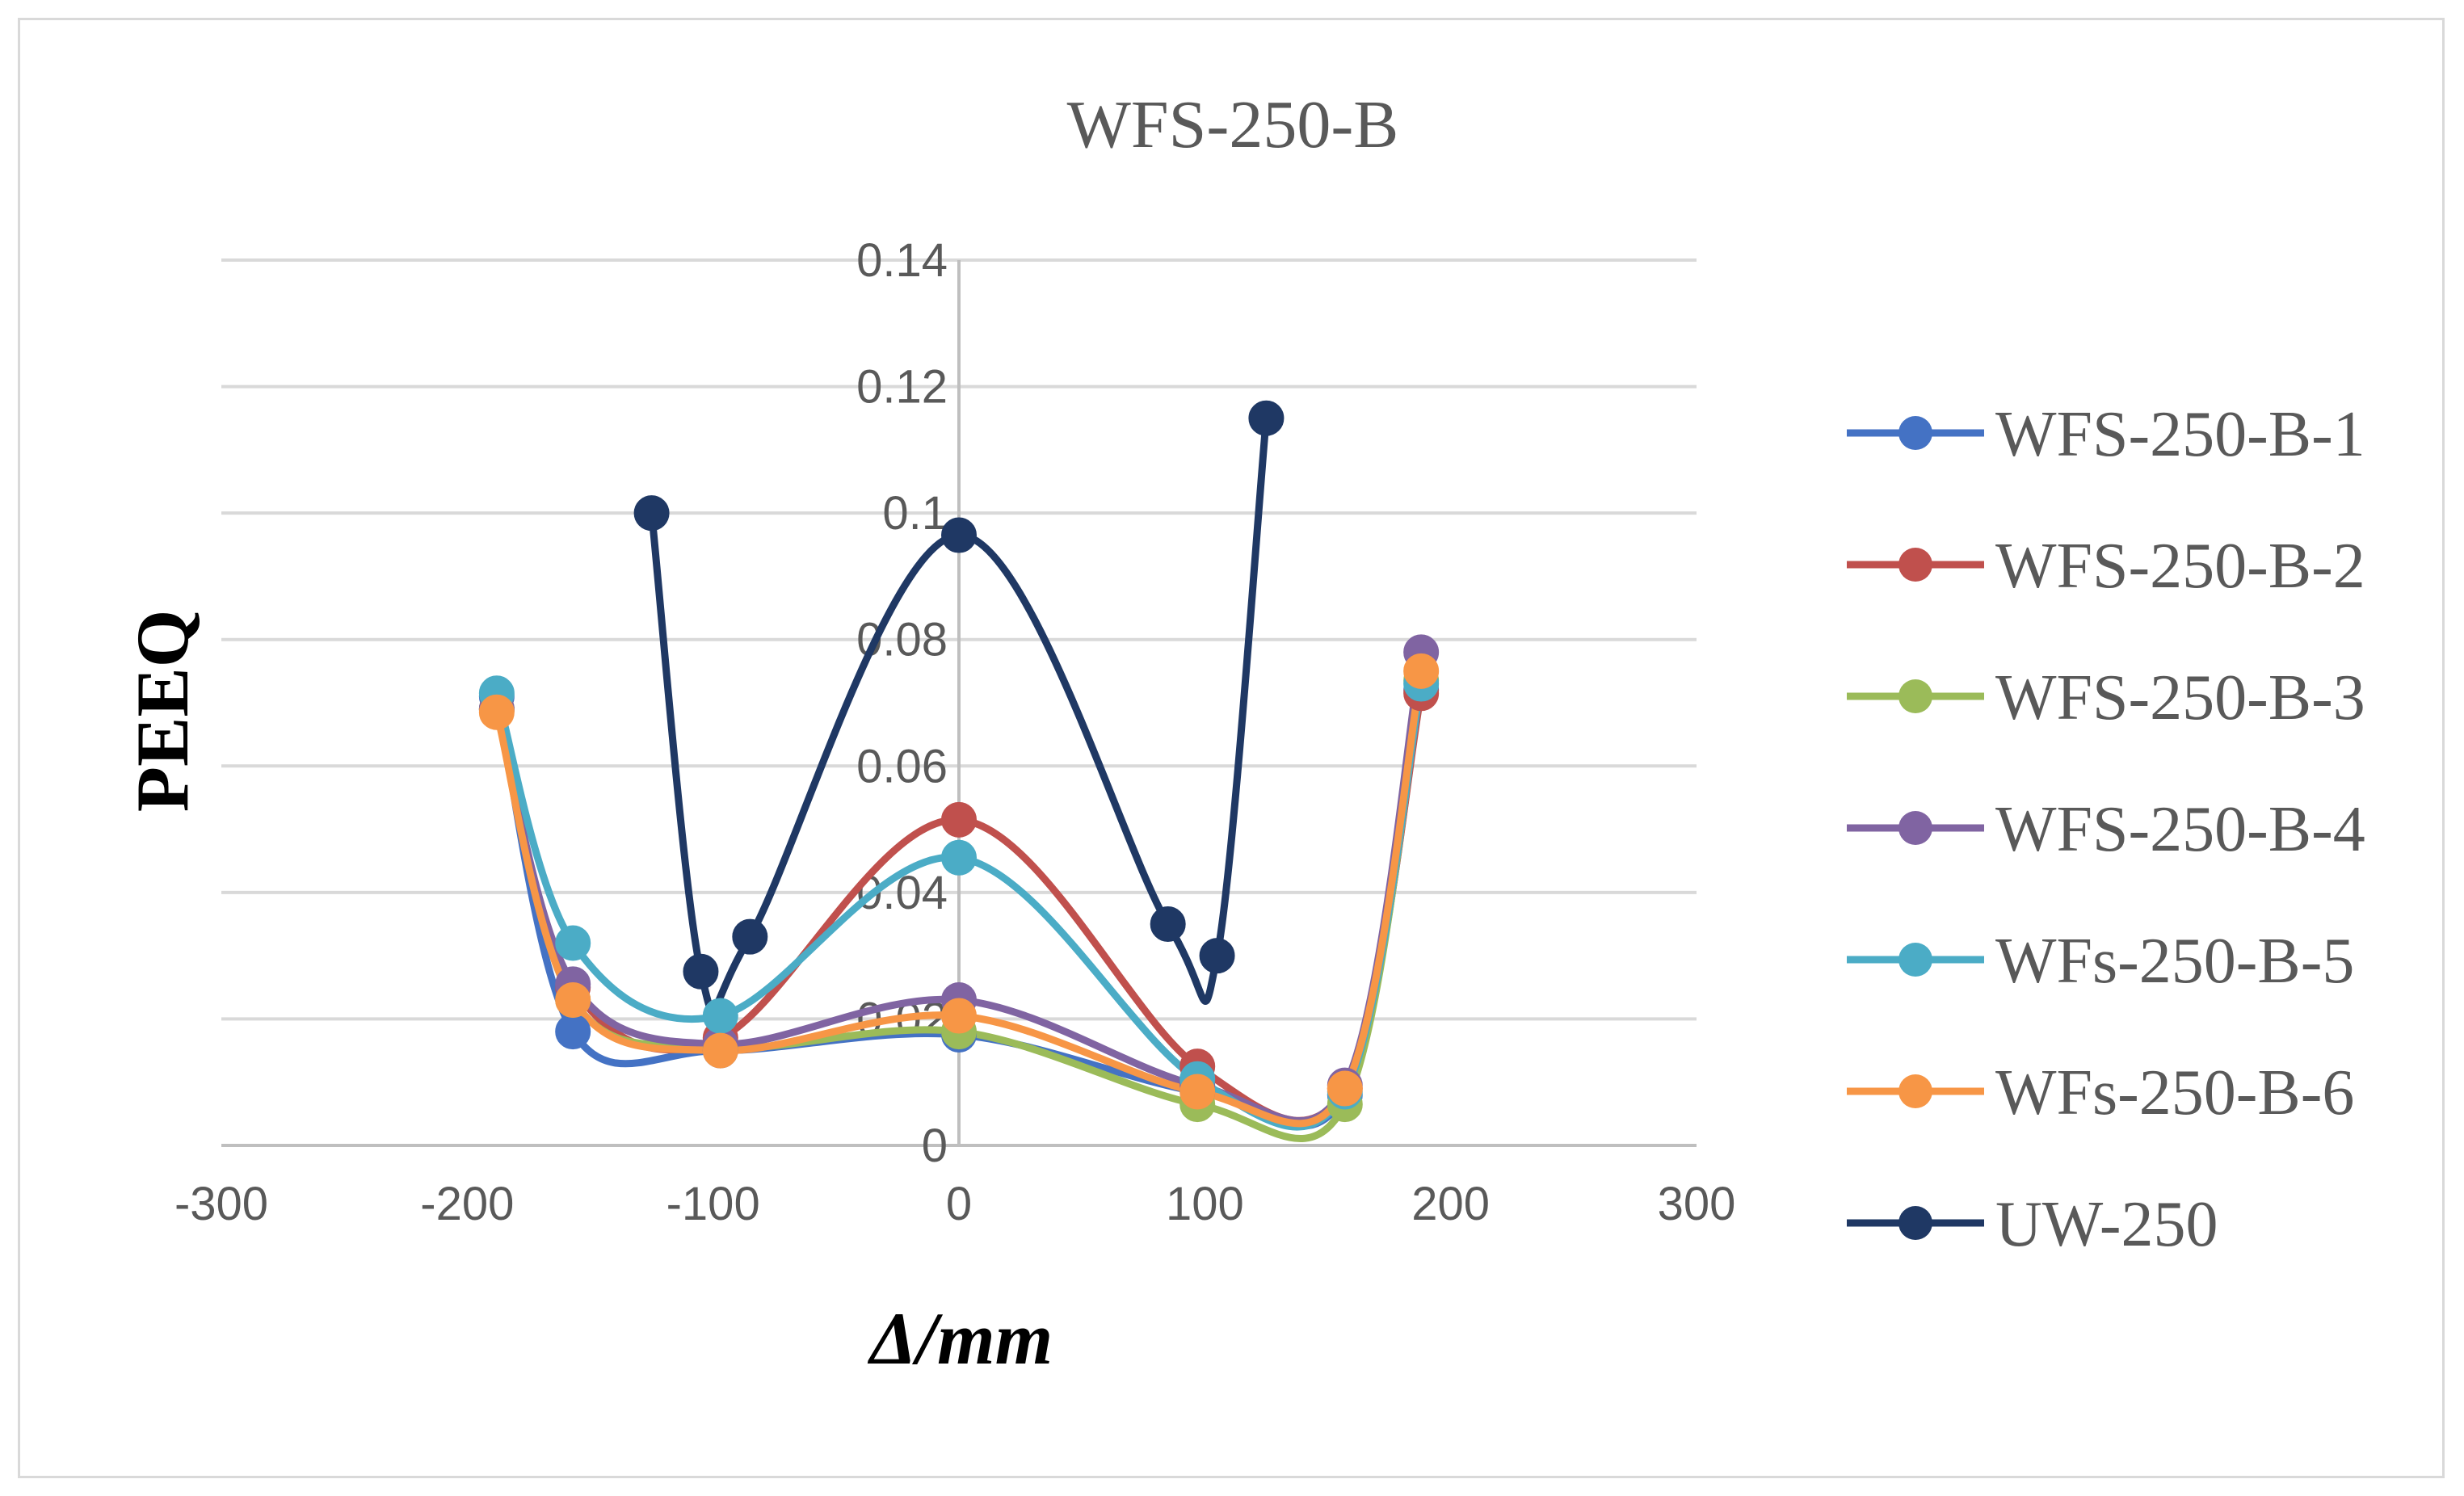  What do you see at coordinates (2106, 1224) in the screenshot?
I see `legend-label: UW-250` at bounding box center [2106, 1224].